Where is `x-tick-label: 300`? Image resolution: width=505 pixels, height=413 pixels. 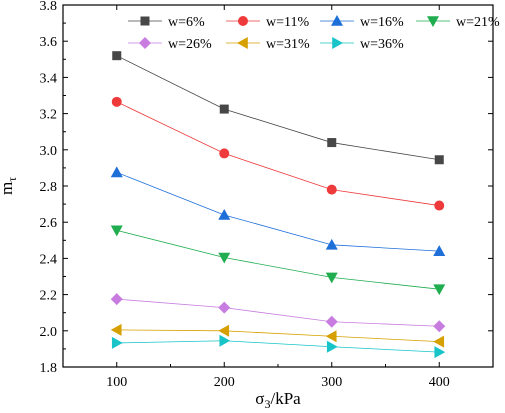
x-tick-label: 300 is located at coordinates (331, 382).